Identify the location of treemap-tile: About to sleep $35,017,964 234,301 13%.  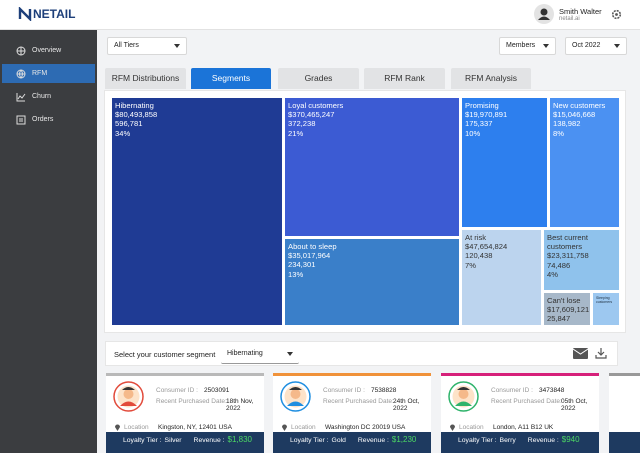
(372, 282).